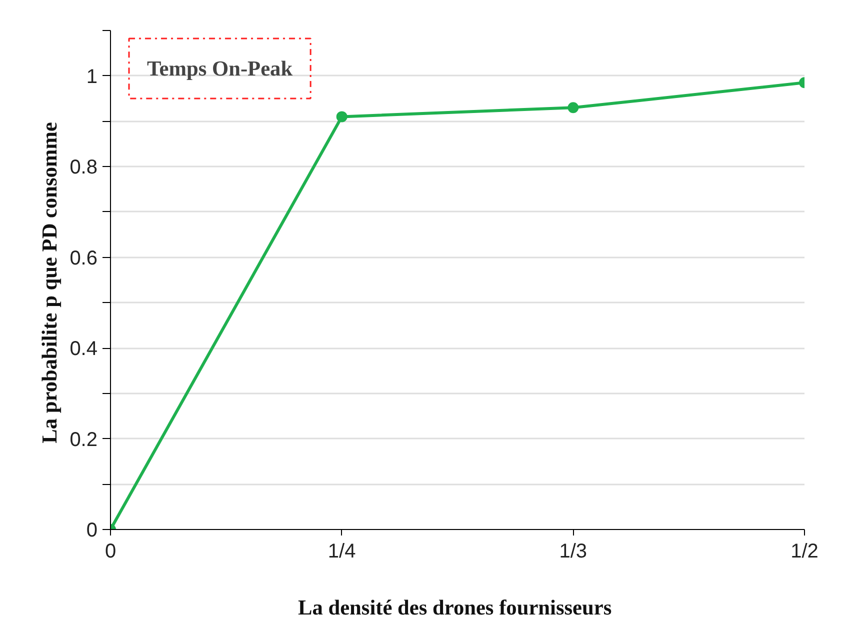 The image size is (844, 622). What do you see at coordinates (84, 167) in the screenshot?
I see `y-tick-label: 0.8` at bounding box center [84, 167].